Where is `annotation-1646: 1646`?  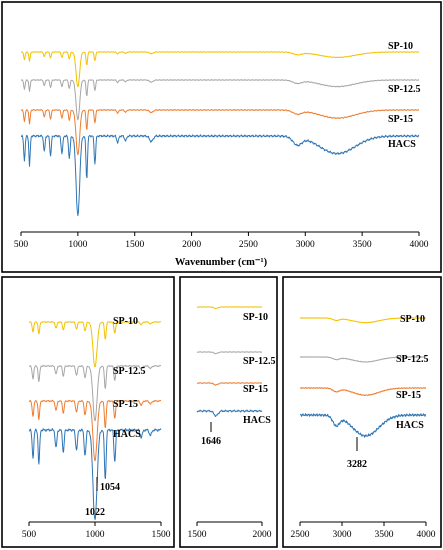 annotation-1646: 1646 is located at coordinates (211, 441).